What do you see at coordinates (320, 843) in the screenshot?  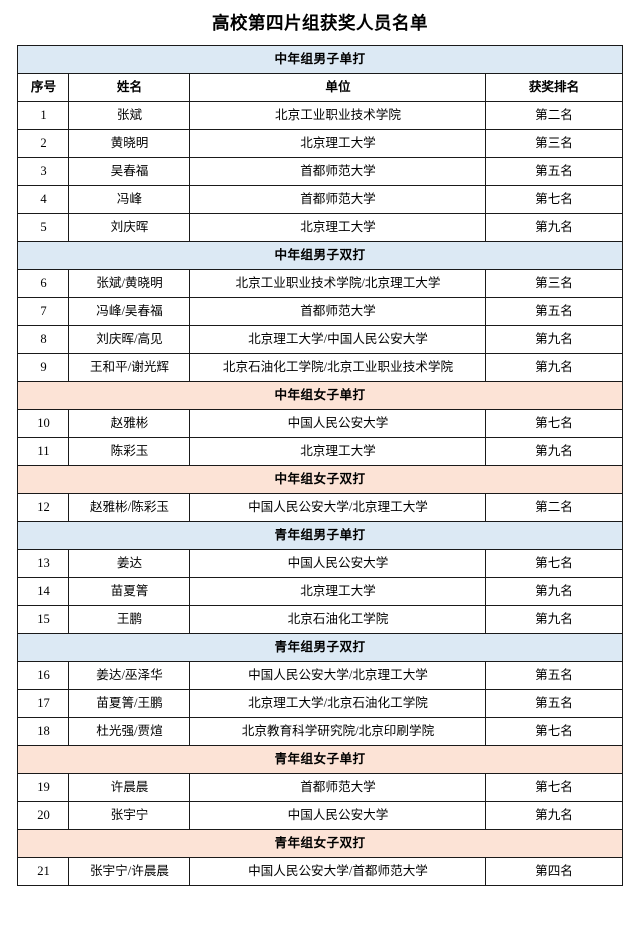 I see `section-heading-row: 青年组女子双打` at bounding box center [320, 843].